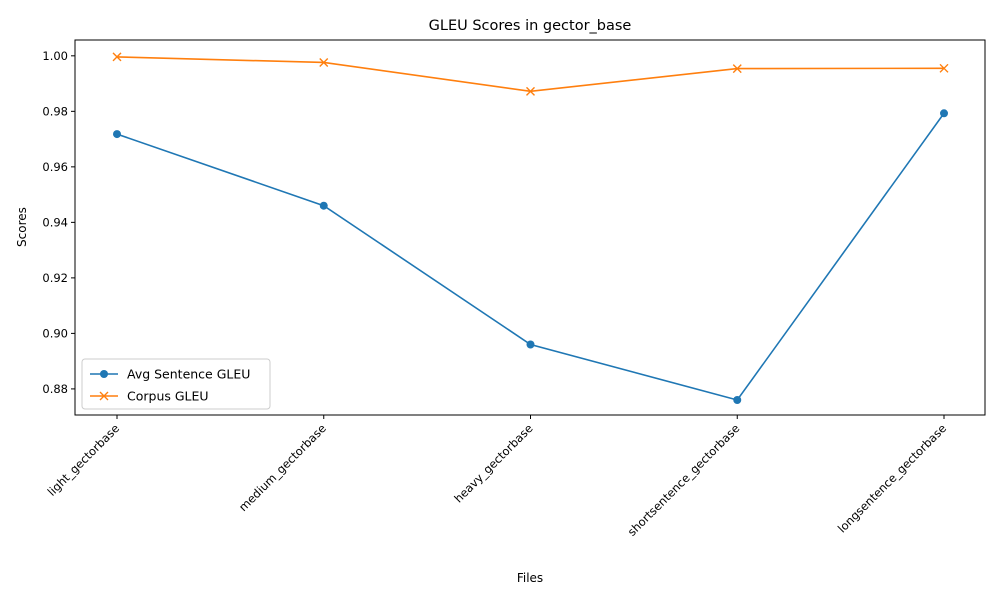  What do you see at coordinates (55, 278) in the screenshot?
I see `y-tick-label: 0.92` at bounding box center [55, 278].